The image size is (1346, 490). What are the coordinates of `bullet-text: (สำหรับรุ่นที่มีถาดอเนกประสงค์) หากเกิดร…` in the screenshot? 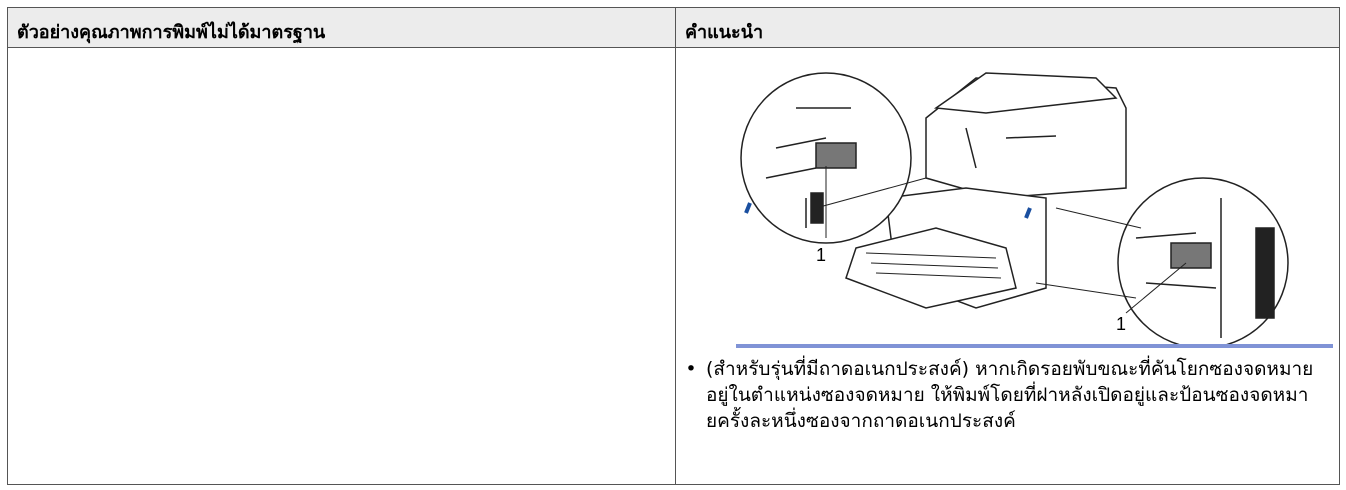 It's located at (1010, 395).